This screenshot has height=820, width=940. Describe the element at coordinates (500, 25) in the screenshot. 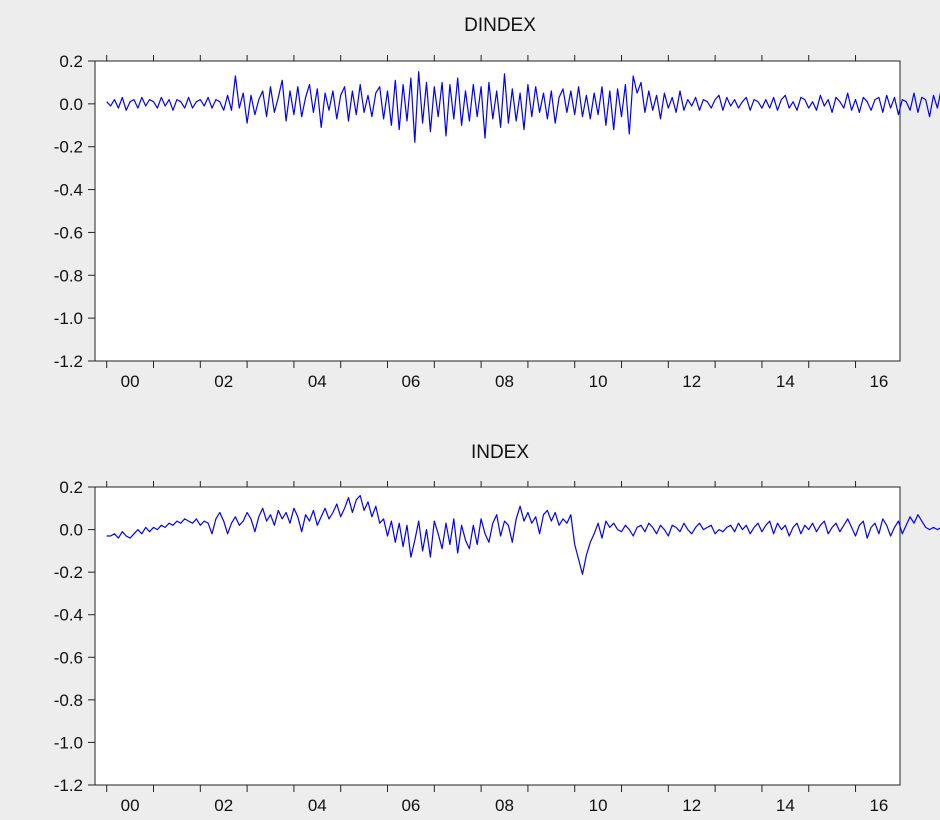

I see `chart-title: DINDEX` at that location.